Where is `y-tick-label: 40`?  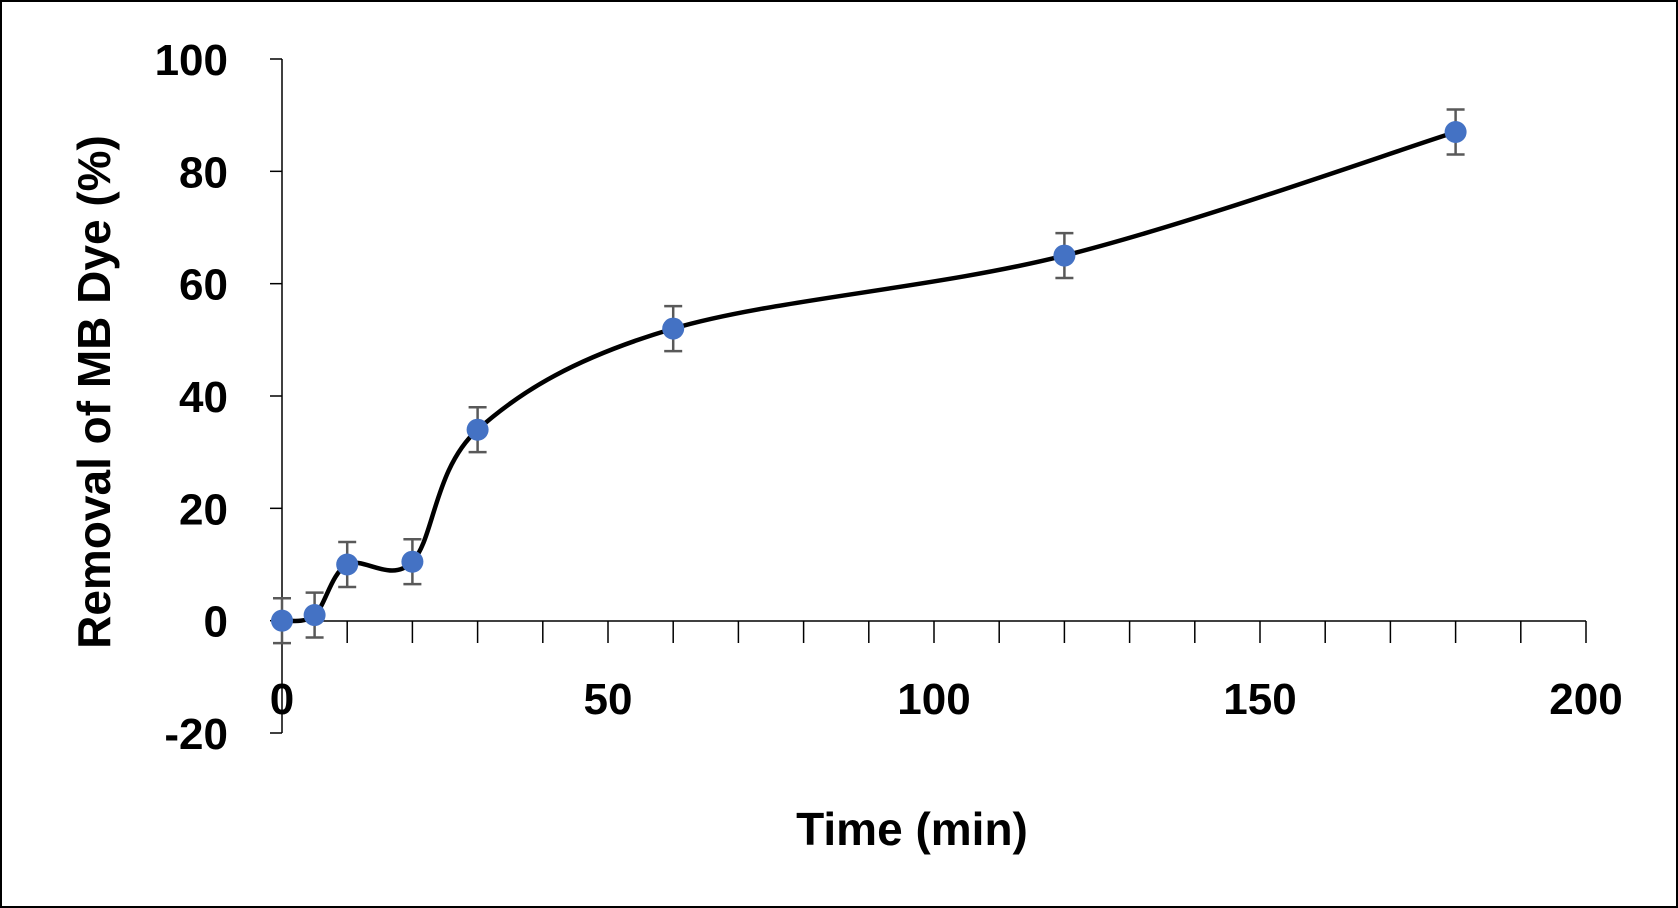
y-tick-label: 40 is located at coordinates (203, 397).